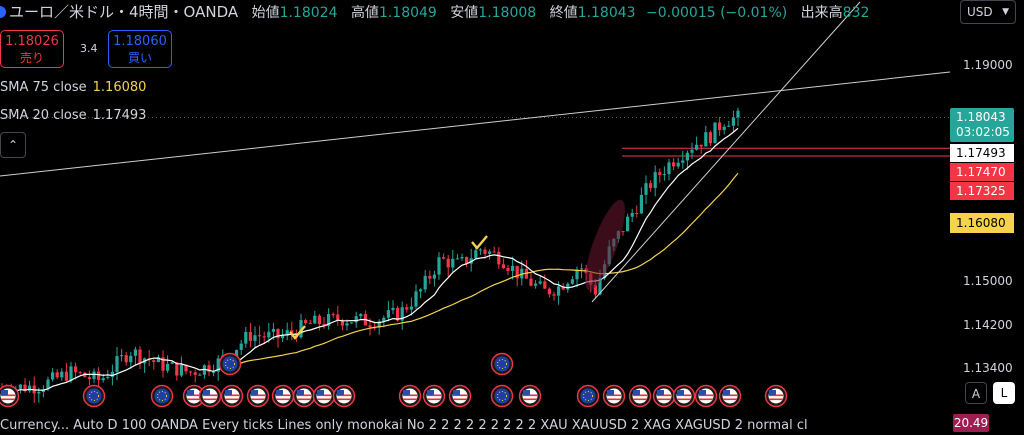  Describe the element at coordinates (856, 13) in the screenshot. I see `volume-value: 832` at that location.